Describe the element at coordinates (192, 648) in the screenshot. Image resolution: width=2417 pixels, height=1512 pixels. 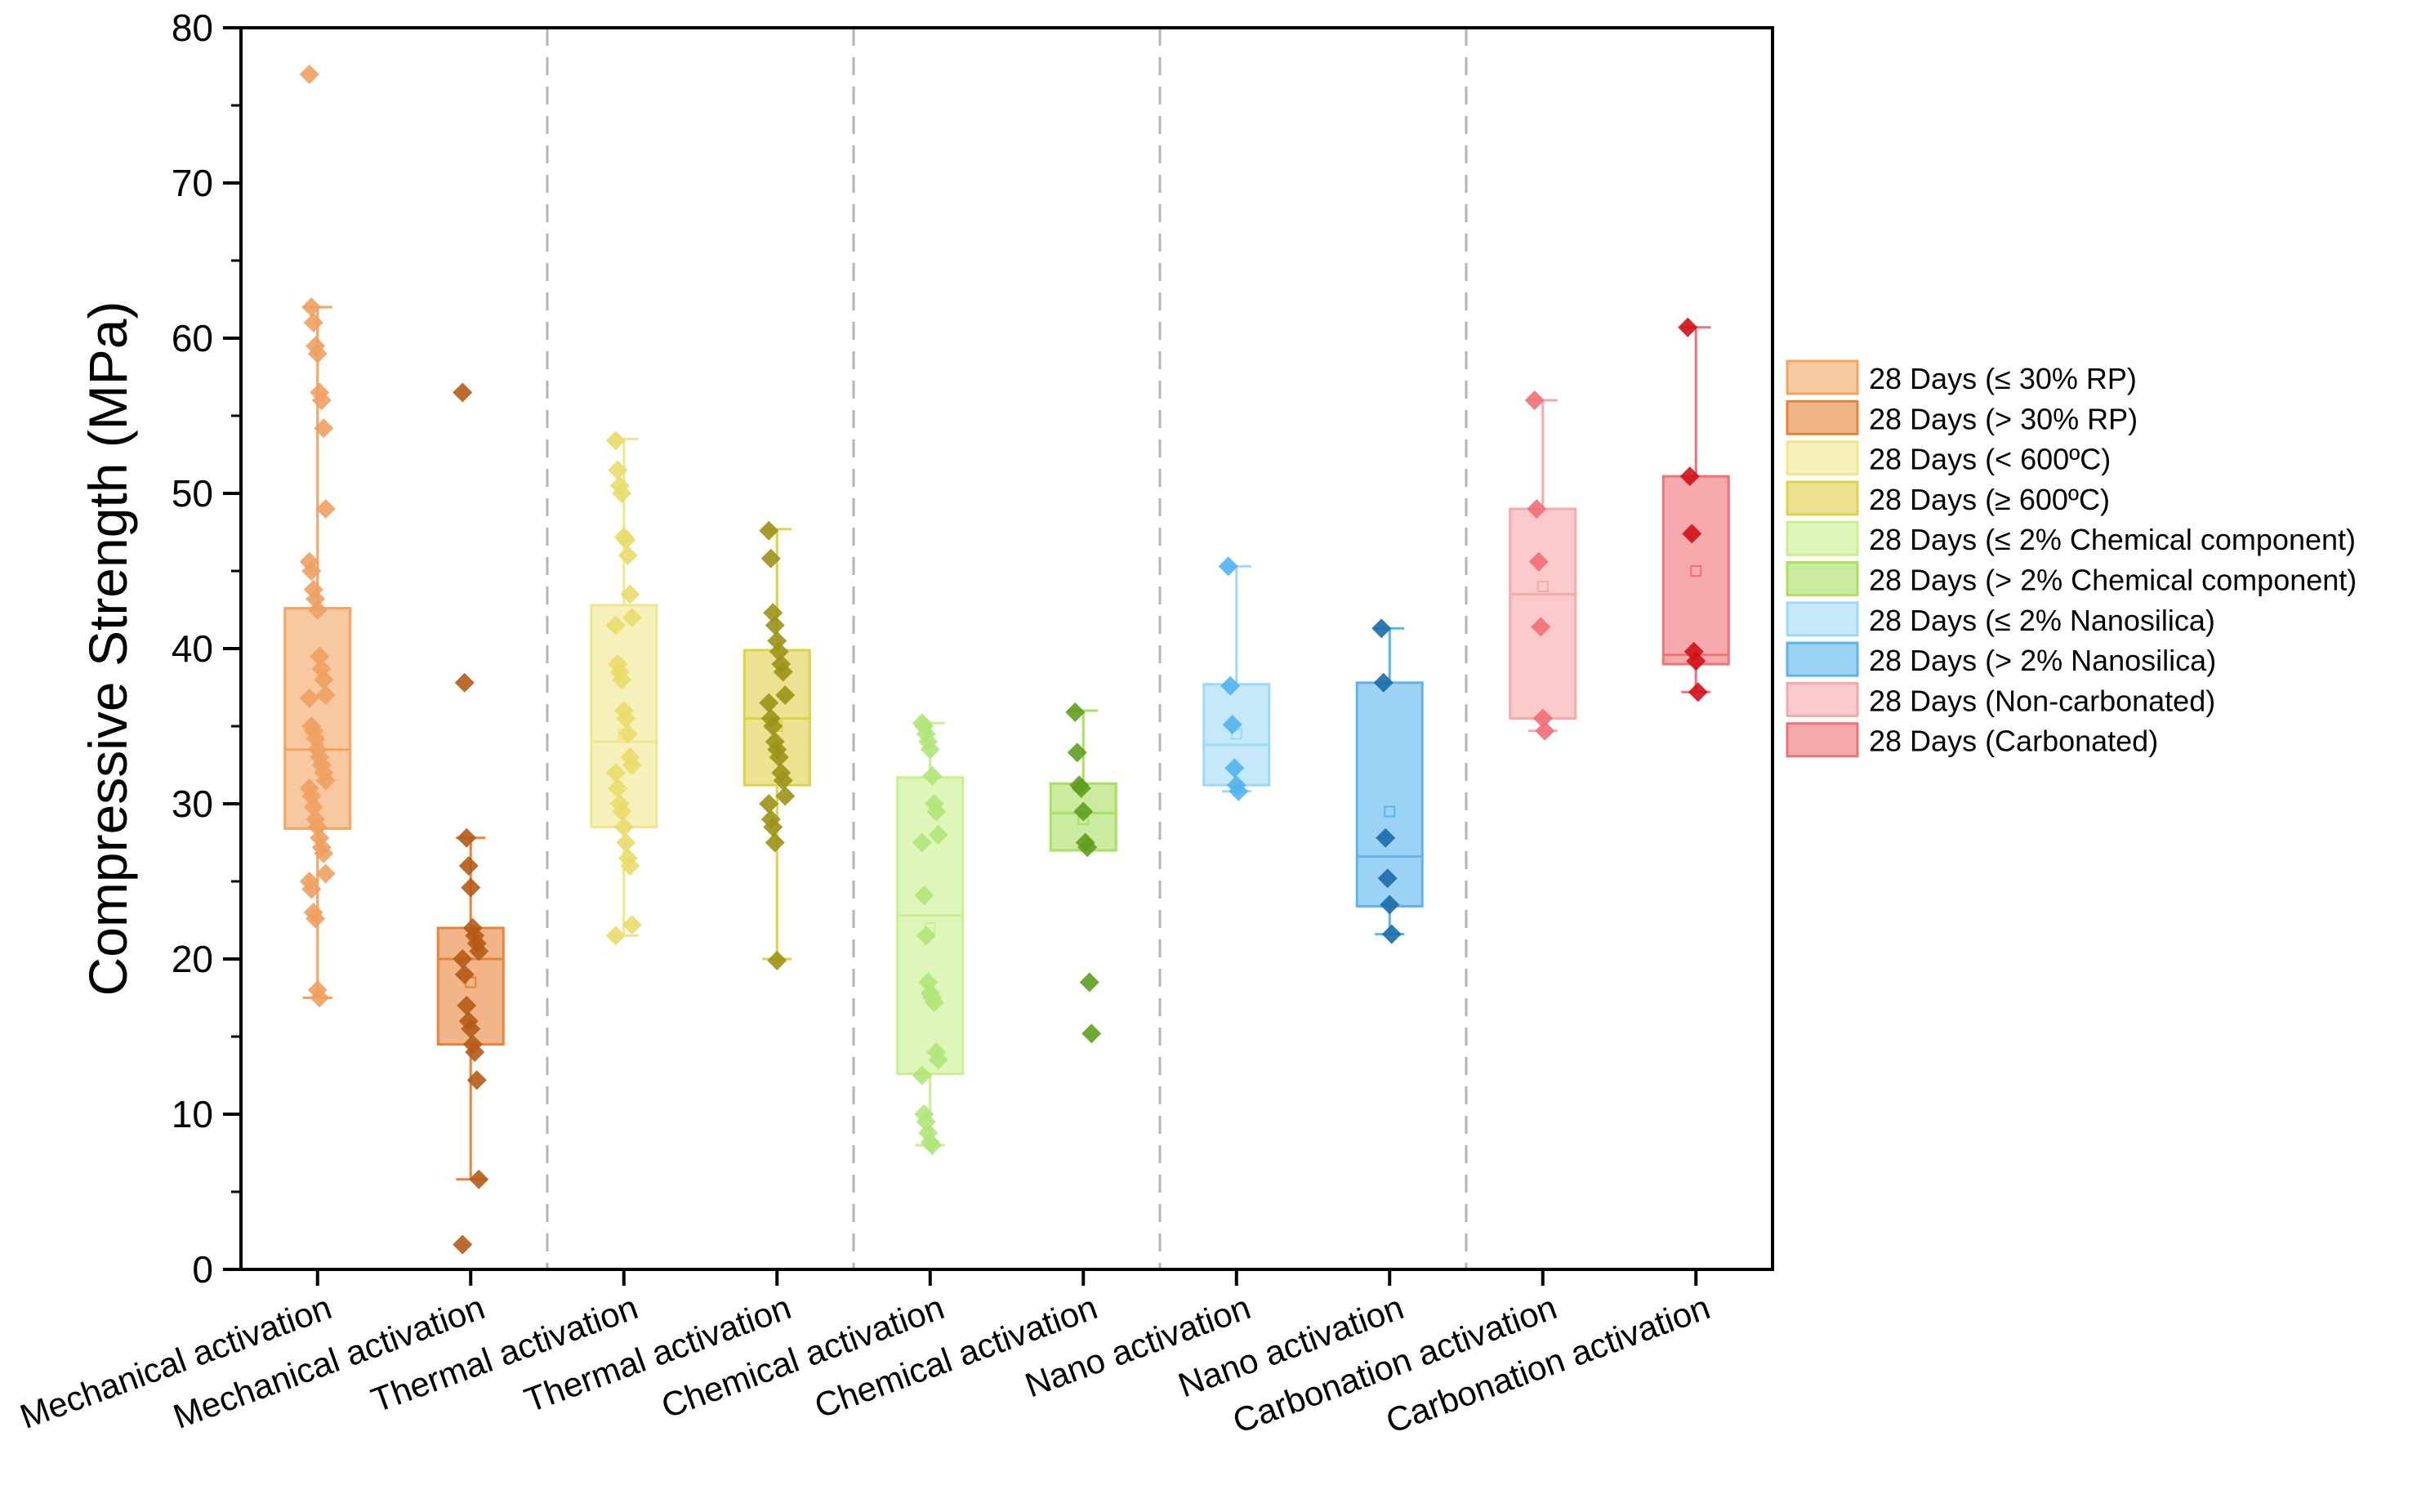
I see `y-tick-label: 40` at that location.